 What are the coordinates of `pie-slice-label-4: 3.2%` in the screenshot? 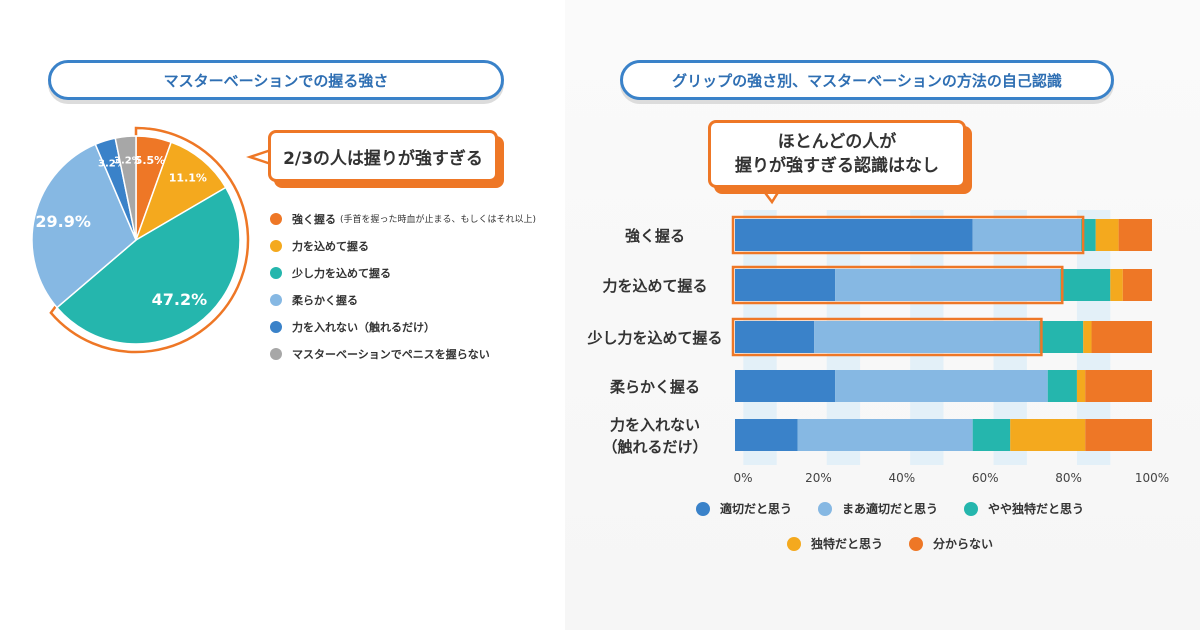 It's located at (112, 164).